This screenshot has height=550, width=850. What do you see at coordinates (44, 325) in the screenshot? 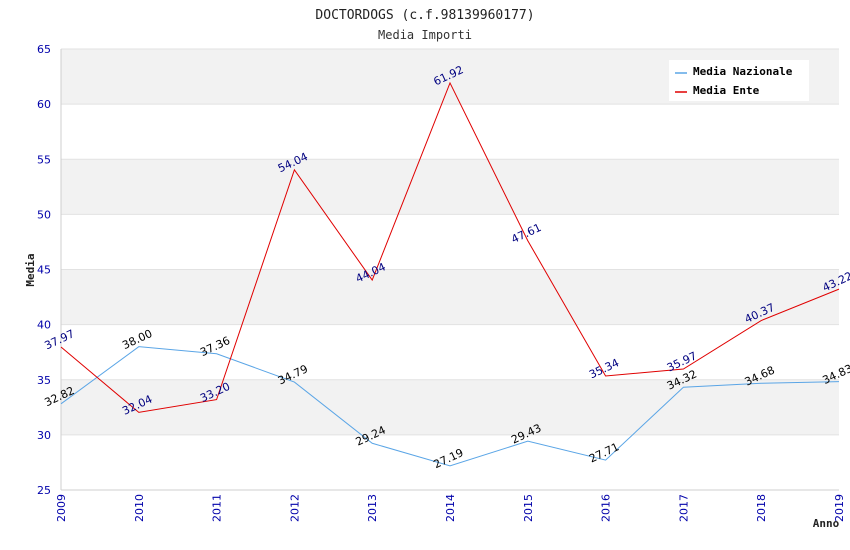
I see `y-tick-label: 40` at bounding box center [44, 325].